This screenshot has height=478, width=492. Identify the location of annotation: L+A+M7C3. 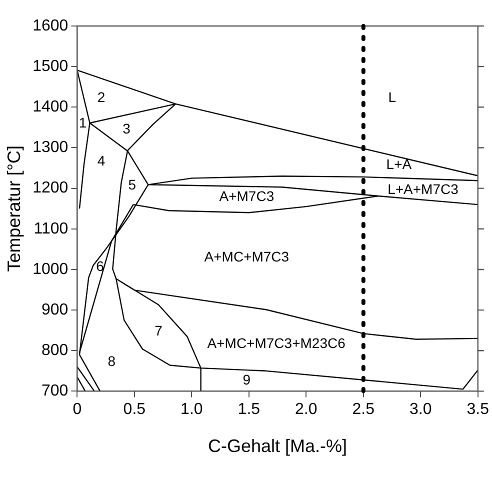
(423, 189).